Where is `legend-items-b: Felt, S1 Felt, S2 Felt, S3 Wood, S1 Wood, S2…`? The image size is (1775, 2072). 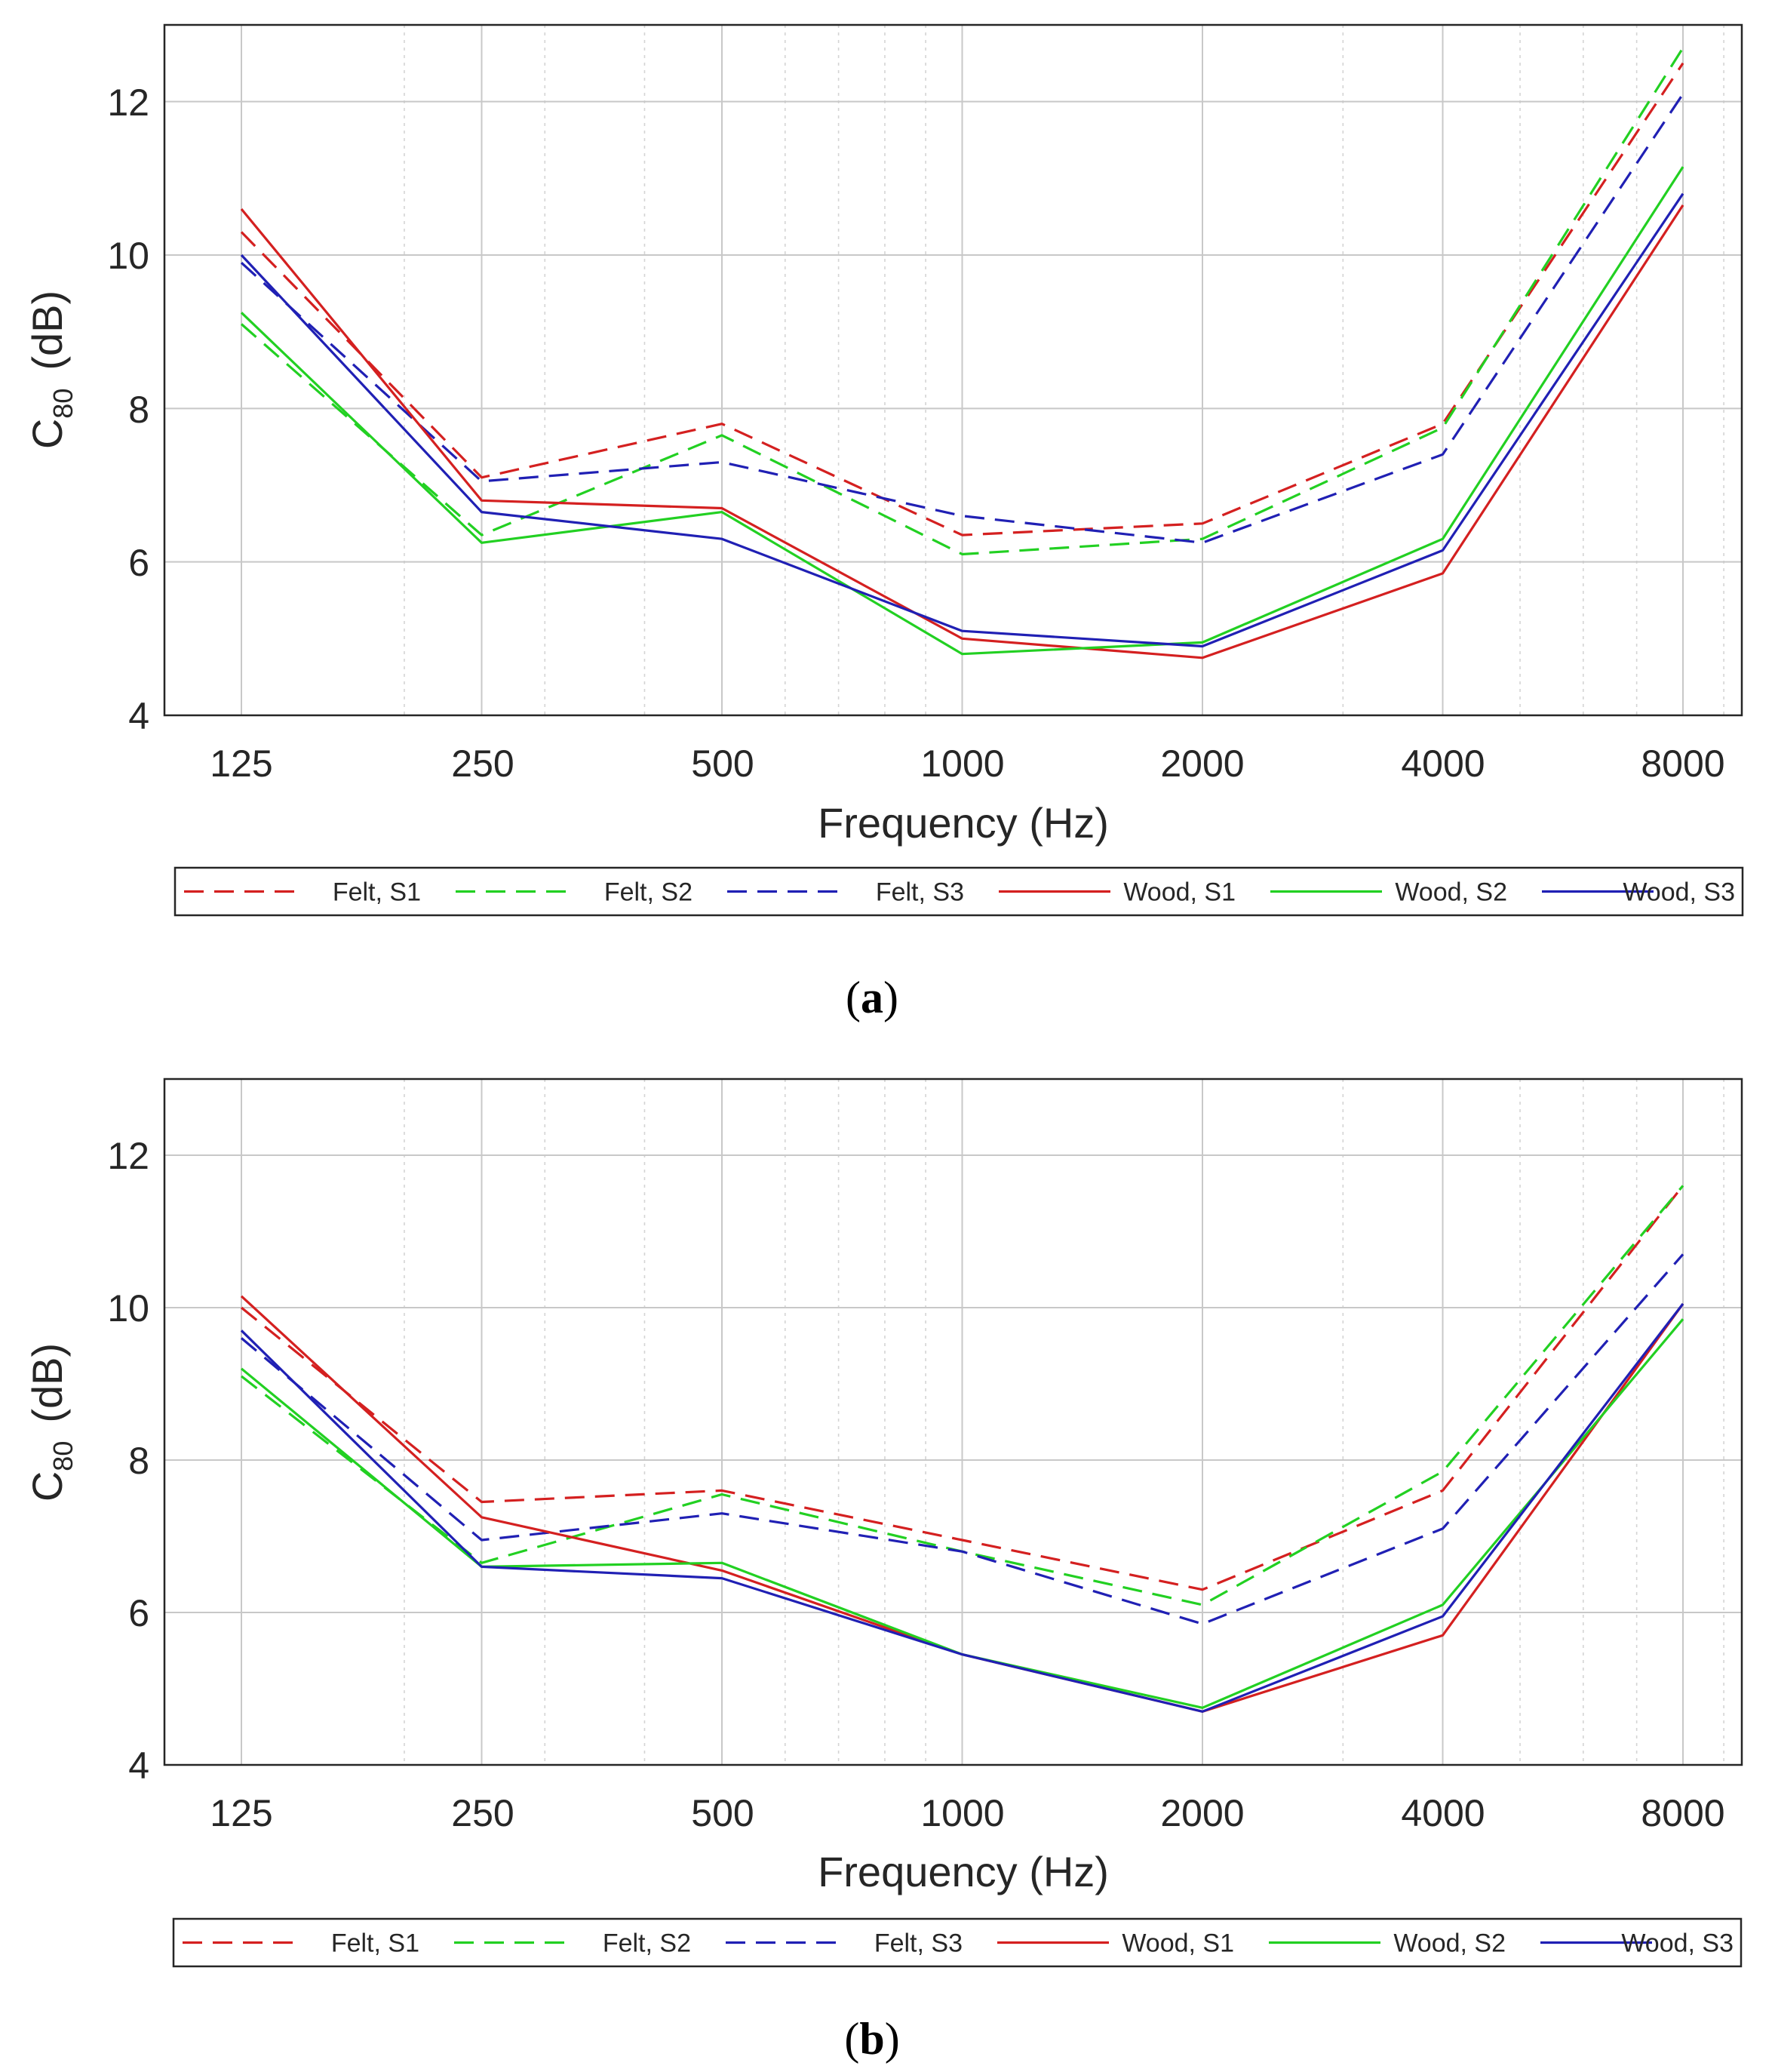 legend-items-b: Felt, S1 Felt, S2 Felt, S3 Wood, S1 Wood, S2… is located at coordinates (959, 1943).